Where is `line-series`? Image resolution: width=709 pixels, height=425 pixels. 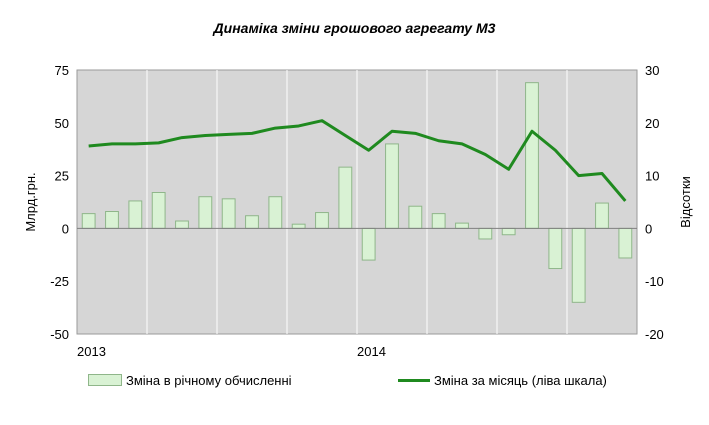 line-series is located at coordinates (357, 160).